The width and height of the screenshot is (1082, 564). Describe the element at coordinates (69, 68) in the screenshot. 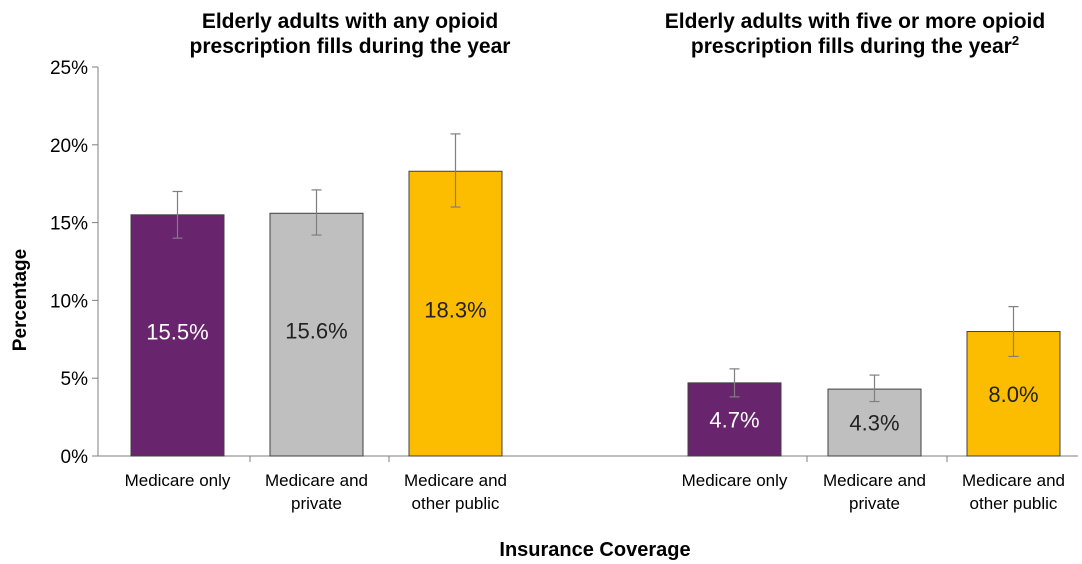

I see `y-tick-label: 25%` at that location.